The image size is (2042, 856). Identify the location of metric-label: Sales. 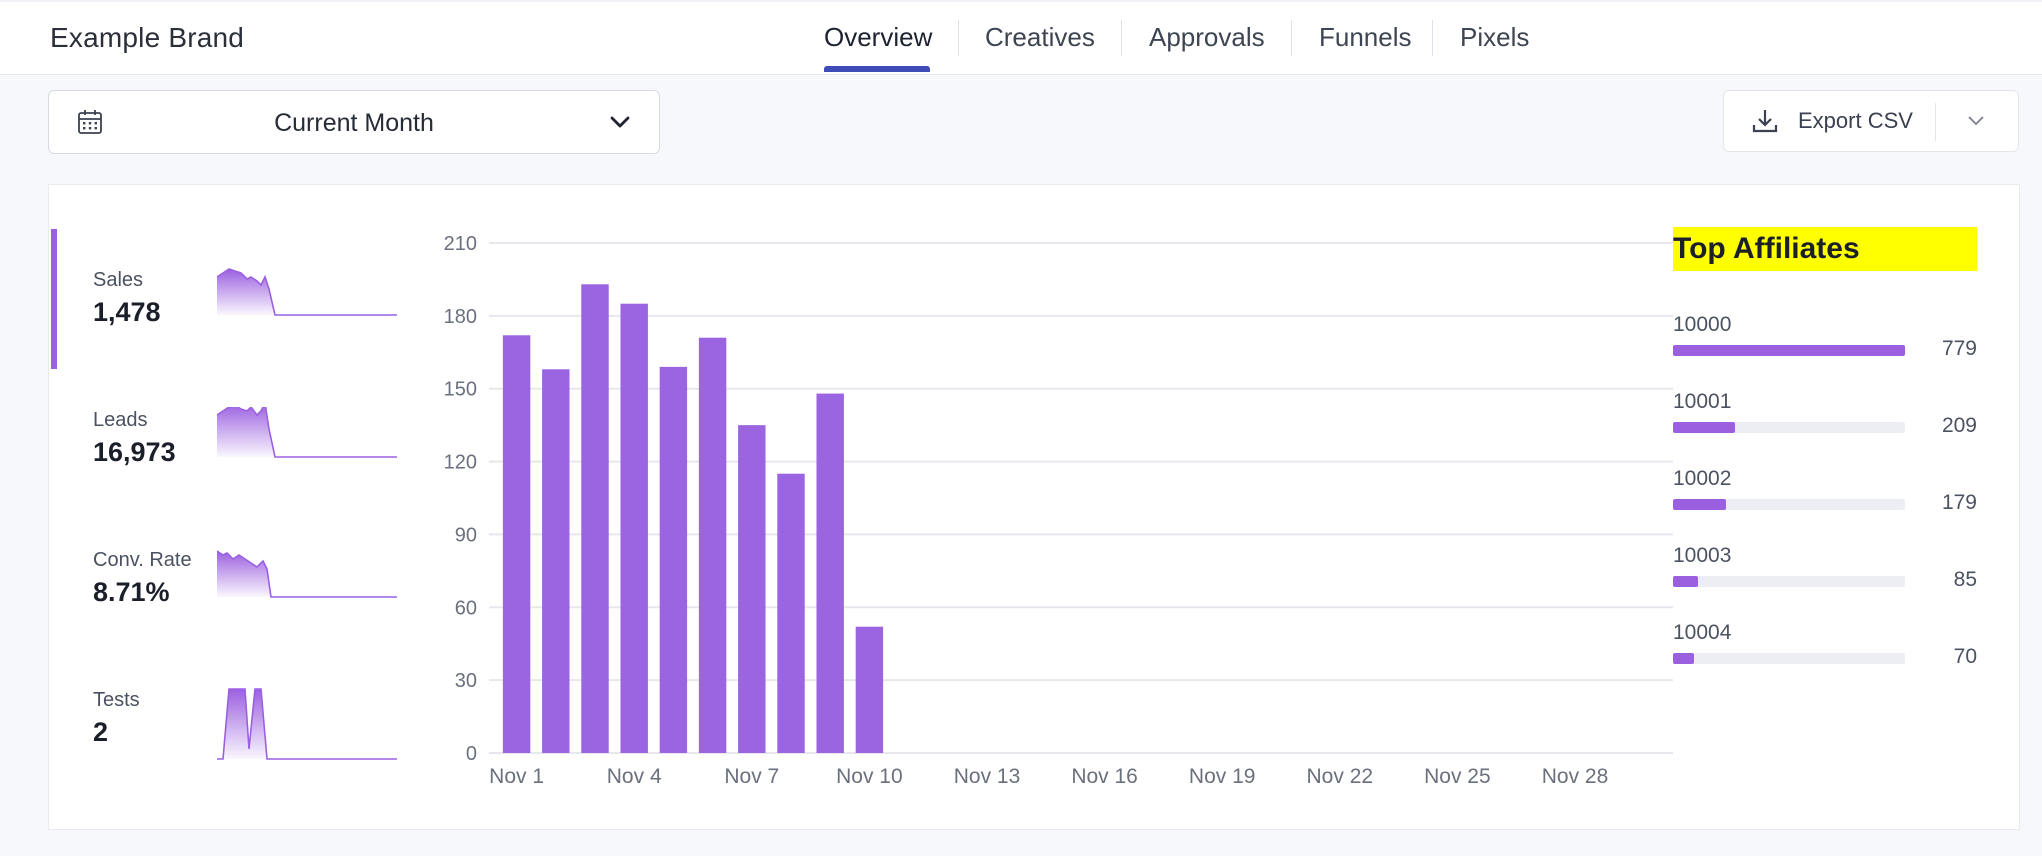
(118, 280).